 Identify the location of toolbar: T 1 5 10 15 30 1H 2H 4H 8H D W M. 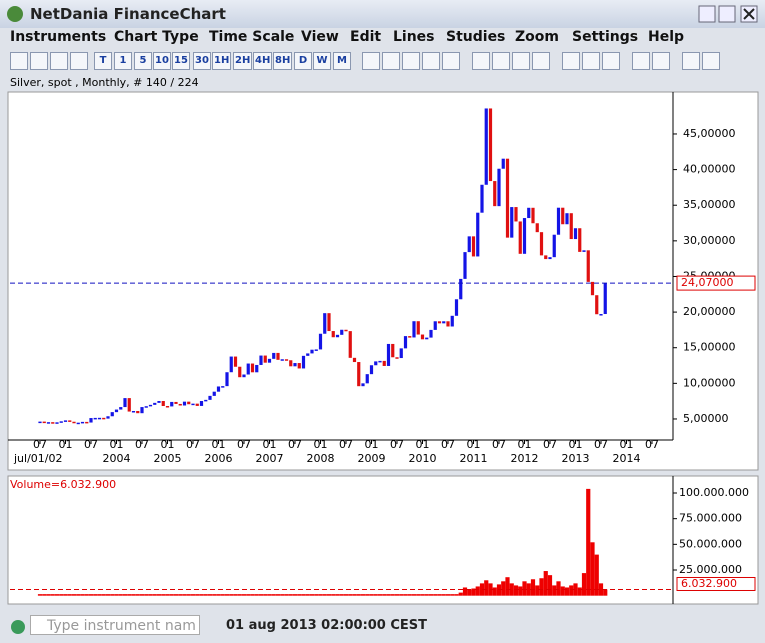
(382, 62).